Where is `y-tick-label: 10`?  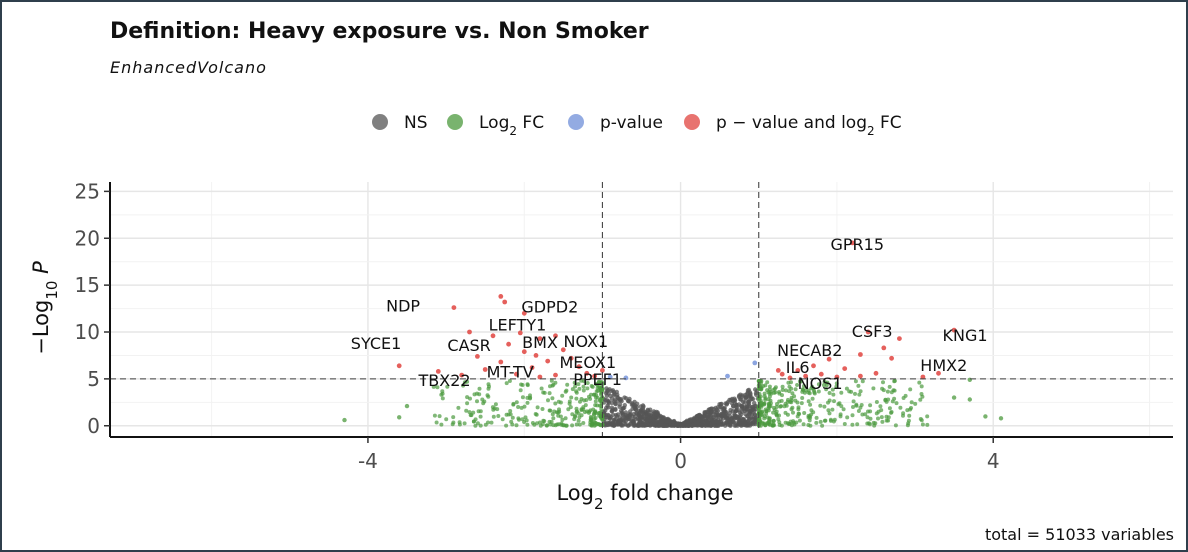 y-tick-label: 10 is located at coordinates (87, 332).